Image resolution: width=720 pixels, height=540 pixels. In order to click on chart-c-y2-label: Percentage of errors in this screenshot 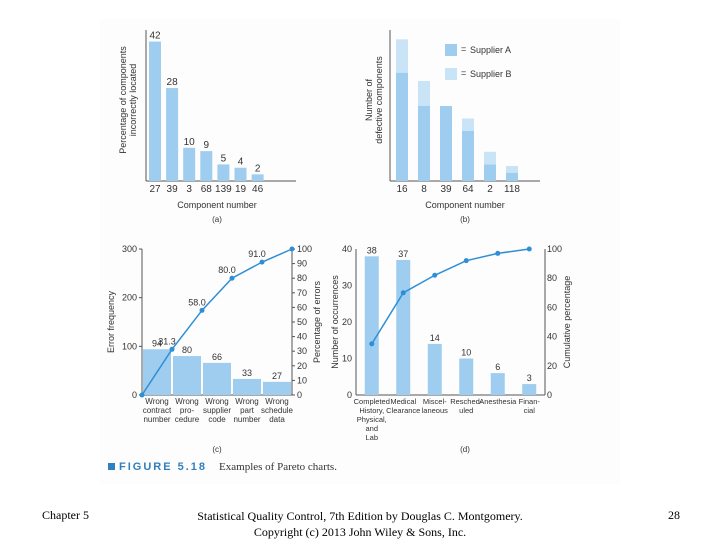, I will do `click(317, 321)`.